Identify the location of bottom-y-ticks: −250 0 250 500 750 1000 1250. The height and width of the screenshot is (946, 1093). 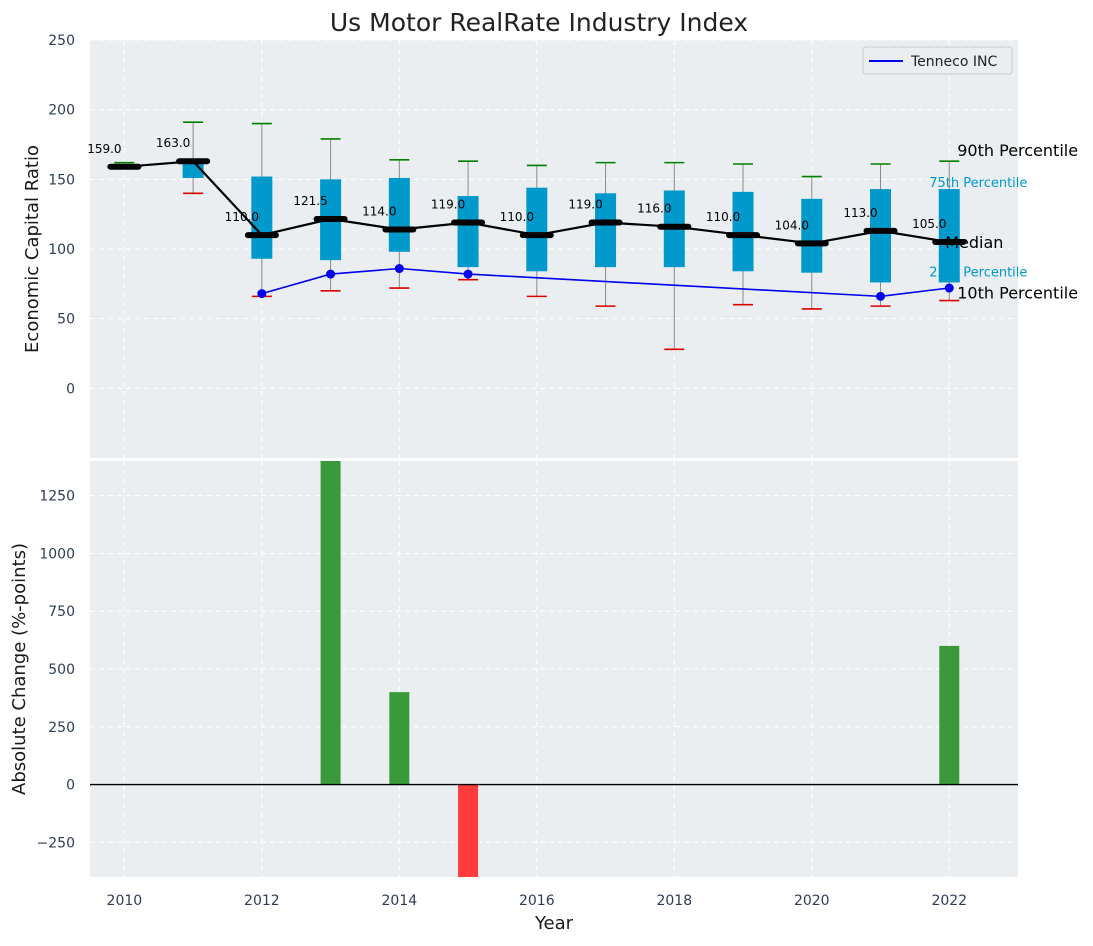
(56, 670).